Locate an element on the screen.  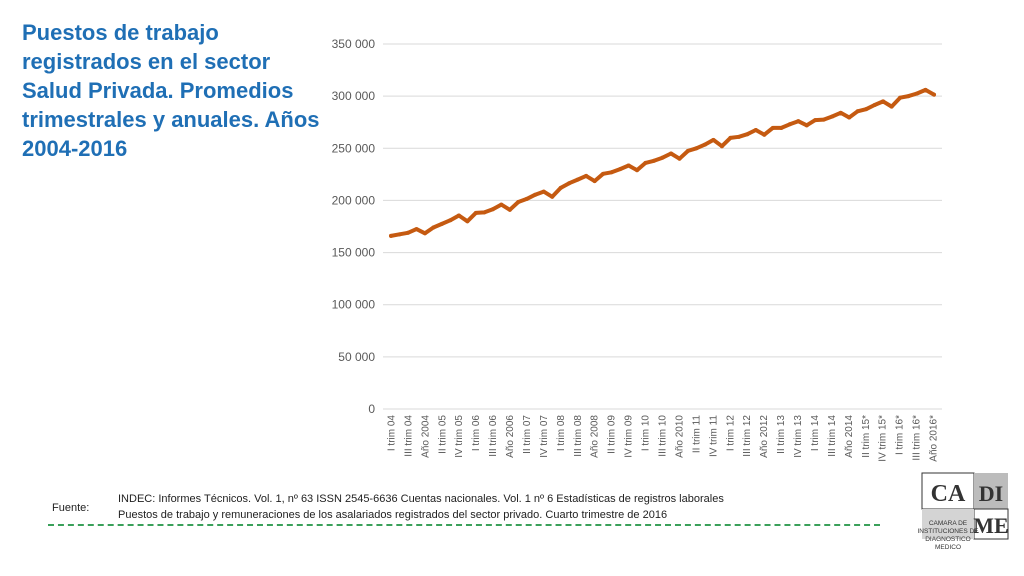
x-tick-label: I trim 06 is located at coordinates (476, 433).